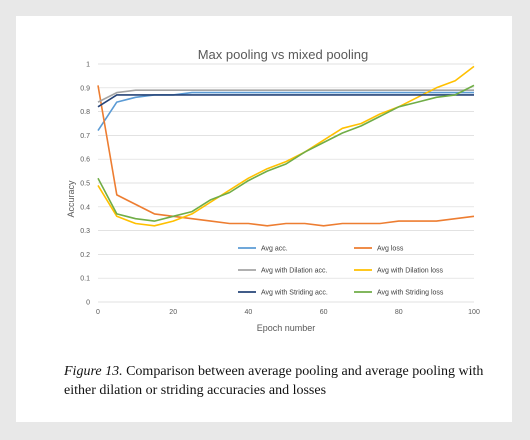 Image resolution: width=530 pixels, height=440 pixels. Describe the element at coordinates (288, 312) in the screenshot. I see `x-tick-labels: 0 20 40 60 80 100` at that location.